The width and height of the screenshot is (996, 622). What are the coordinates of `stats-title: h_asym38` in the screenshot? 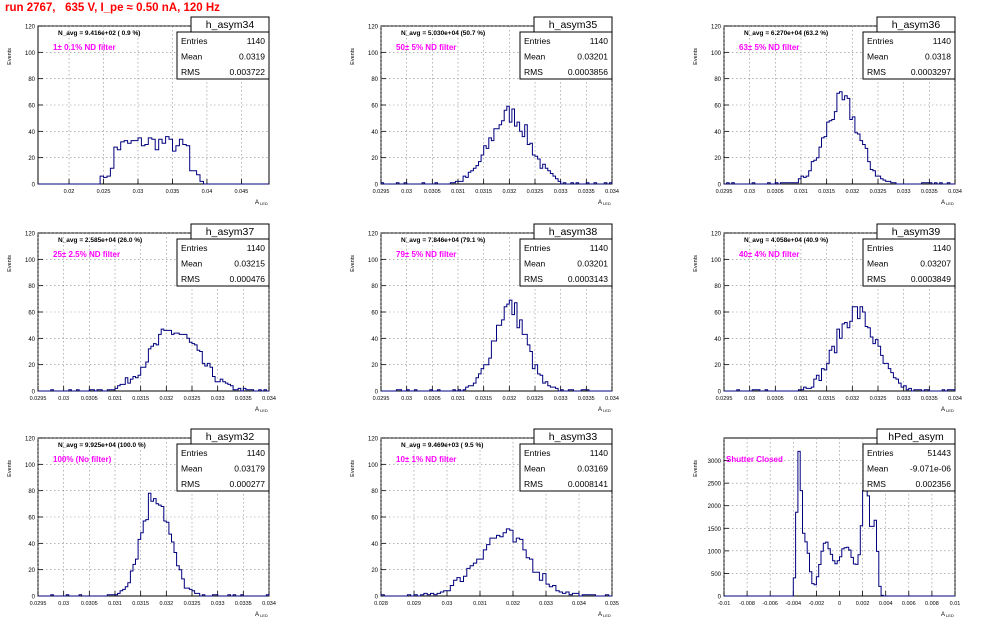 It's located at (573, 232).